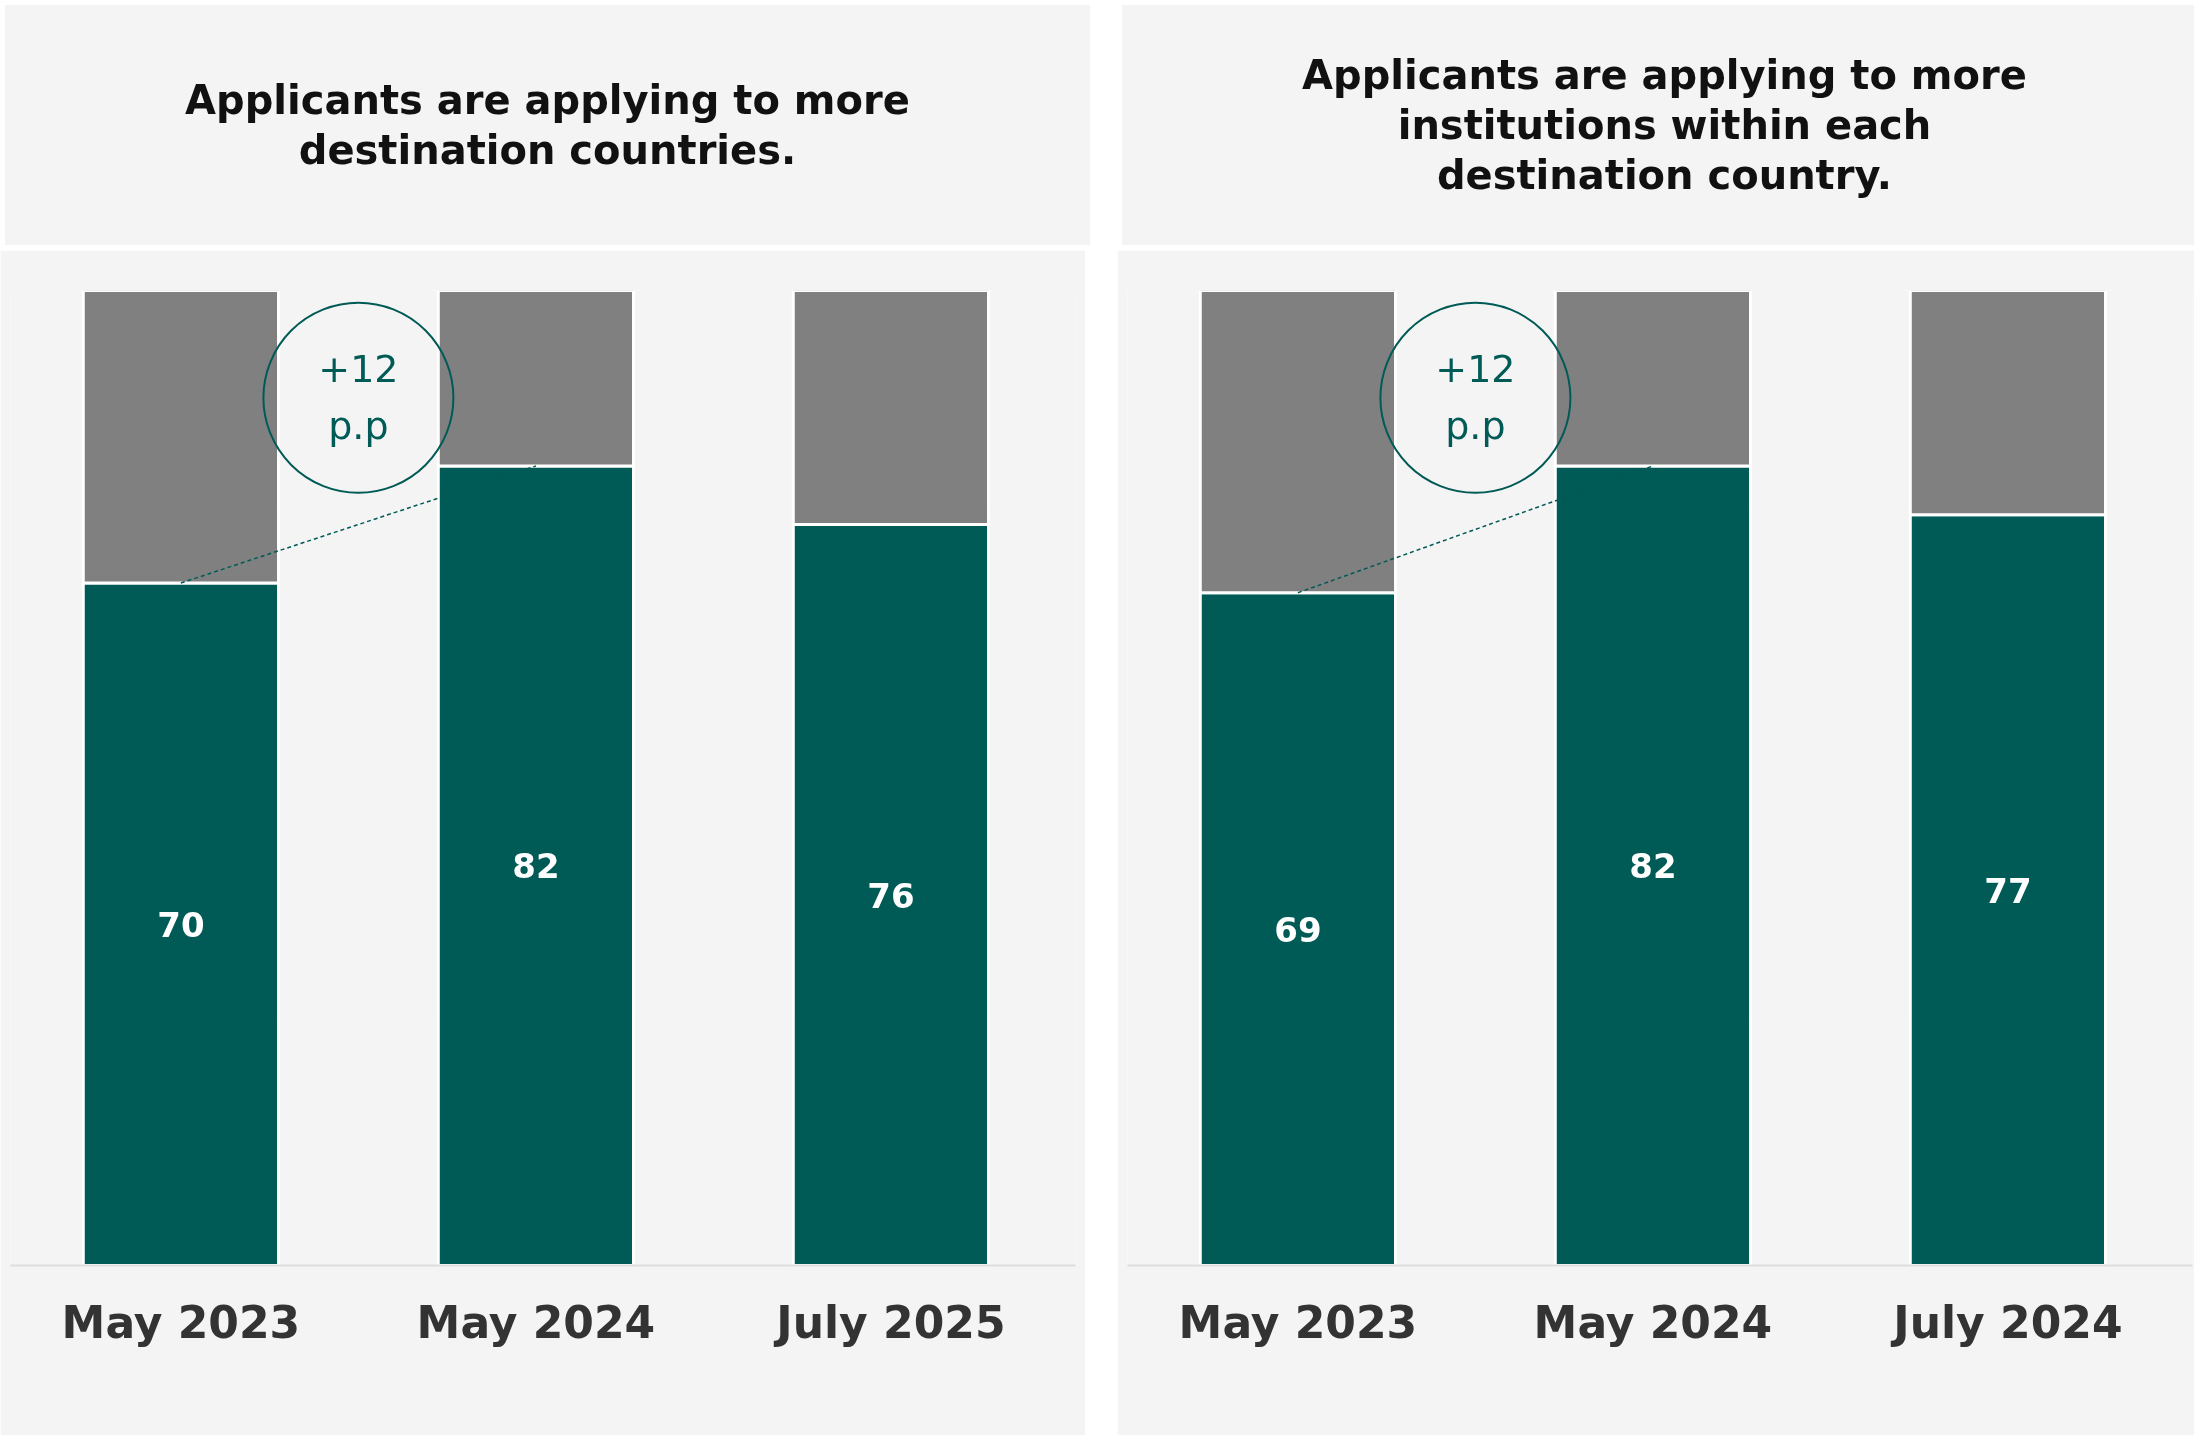 The image size is (2194, 1435). Describe the element at coordinates (891, 895) in the screenshot. I see `data-label: 76` at that location.